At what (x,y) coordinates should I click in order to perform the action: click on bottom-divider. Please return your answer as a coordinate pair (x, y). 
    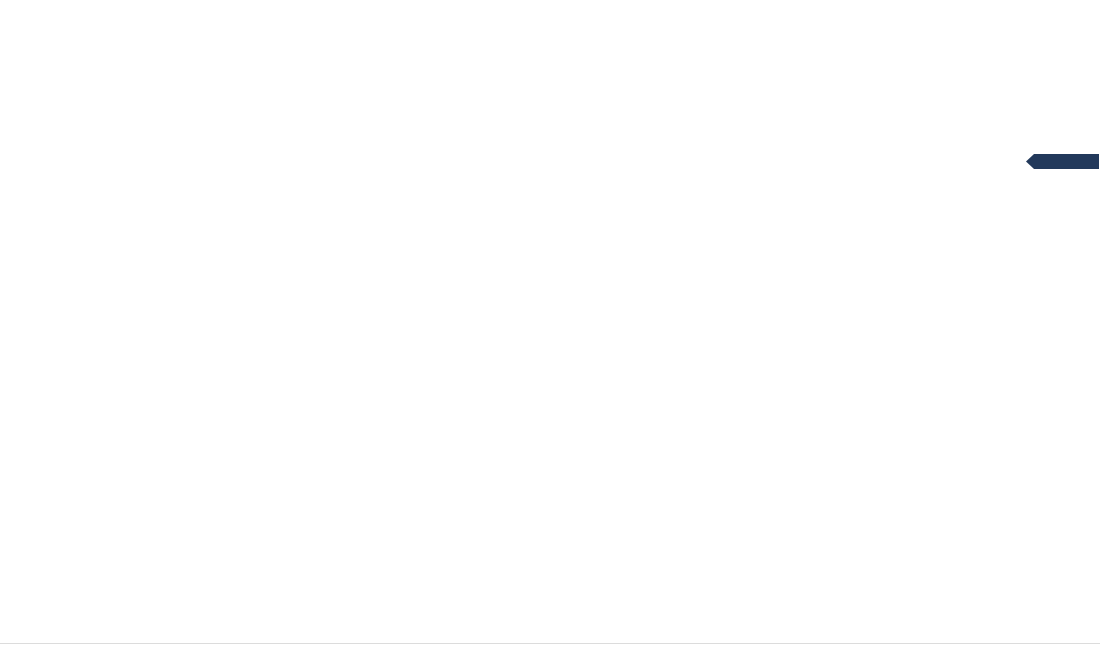
    Looking at the image, I should click on (550, 643).